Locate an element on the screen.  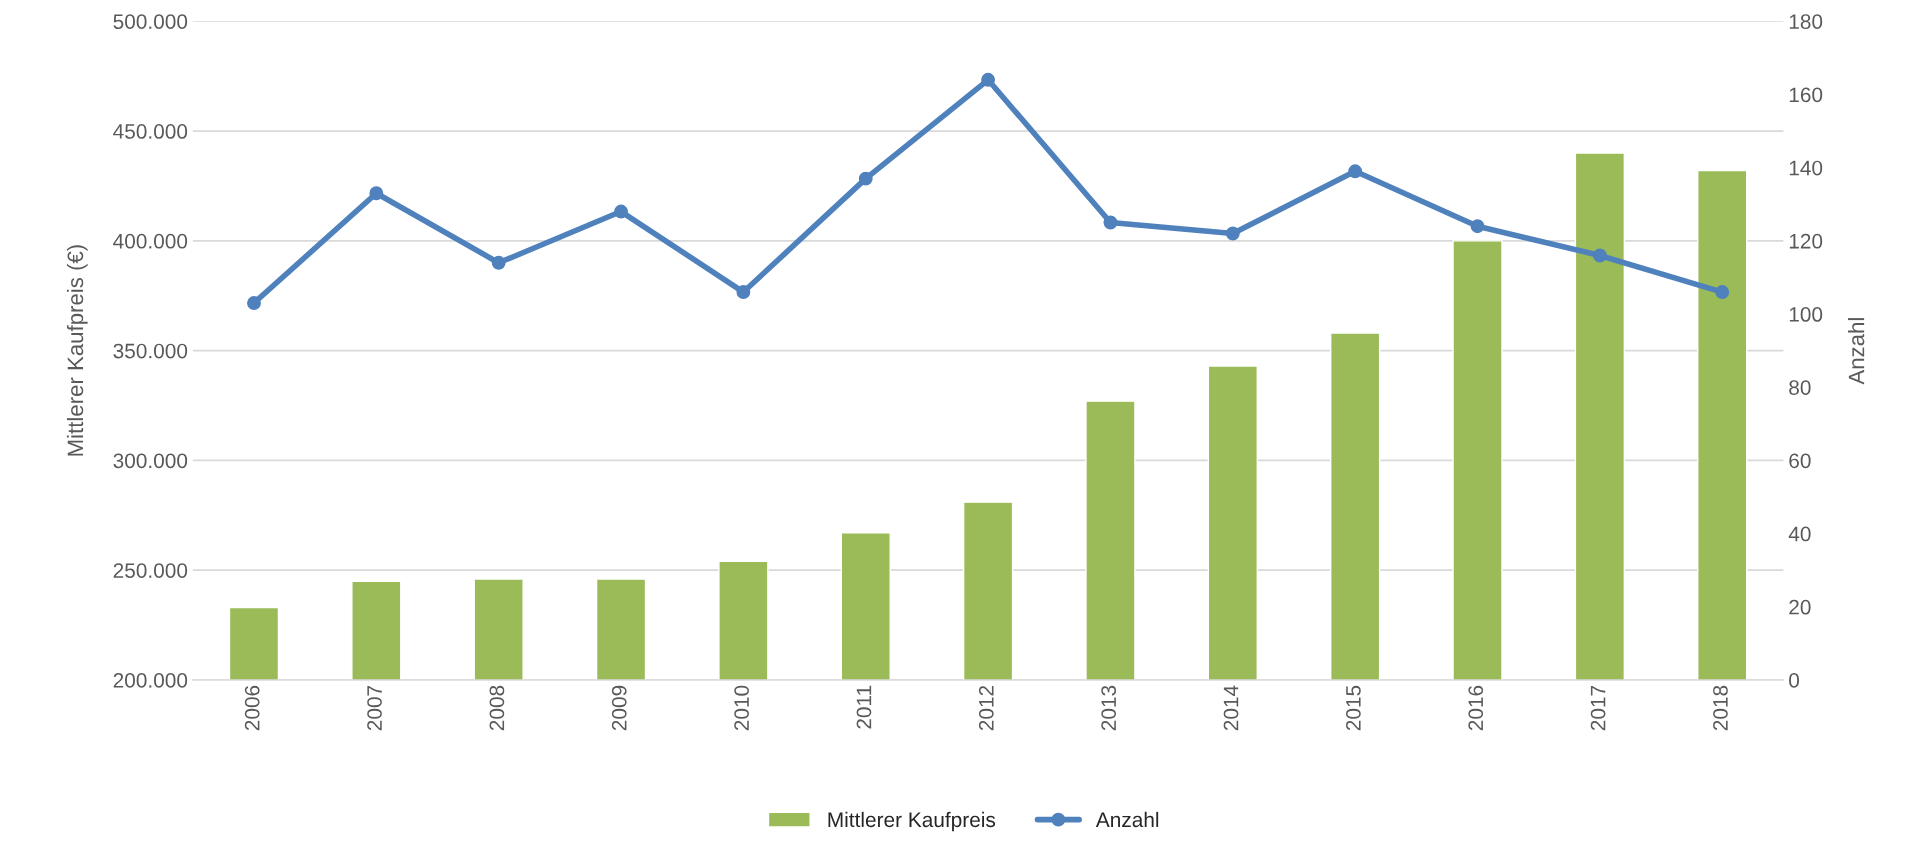
x-tick-label: 2010 is located at coordinates (741, 708).